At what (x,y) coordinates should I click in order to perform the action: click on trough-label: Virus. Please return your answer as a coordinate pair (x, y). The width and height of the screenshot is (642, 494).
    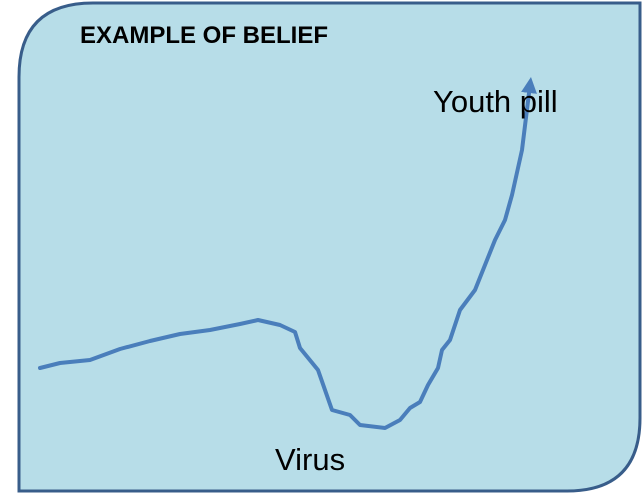
    Looking at the image, I should click on (310, 459).